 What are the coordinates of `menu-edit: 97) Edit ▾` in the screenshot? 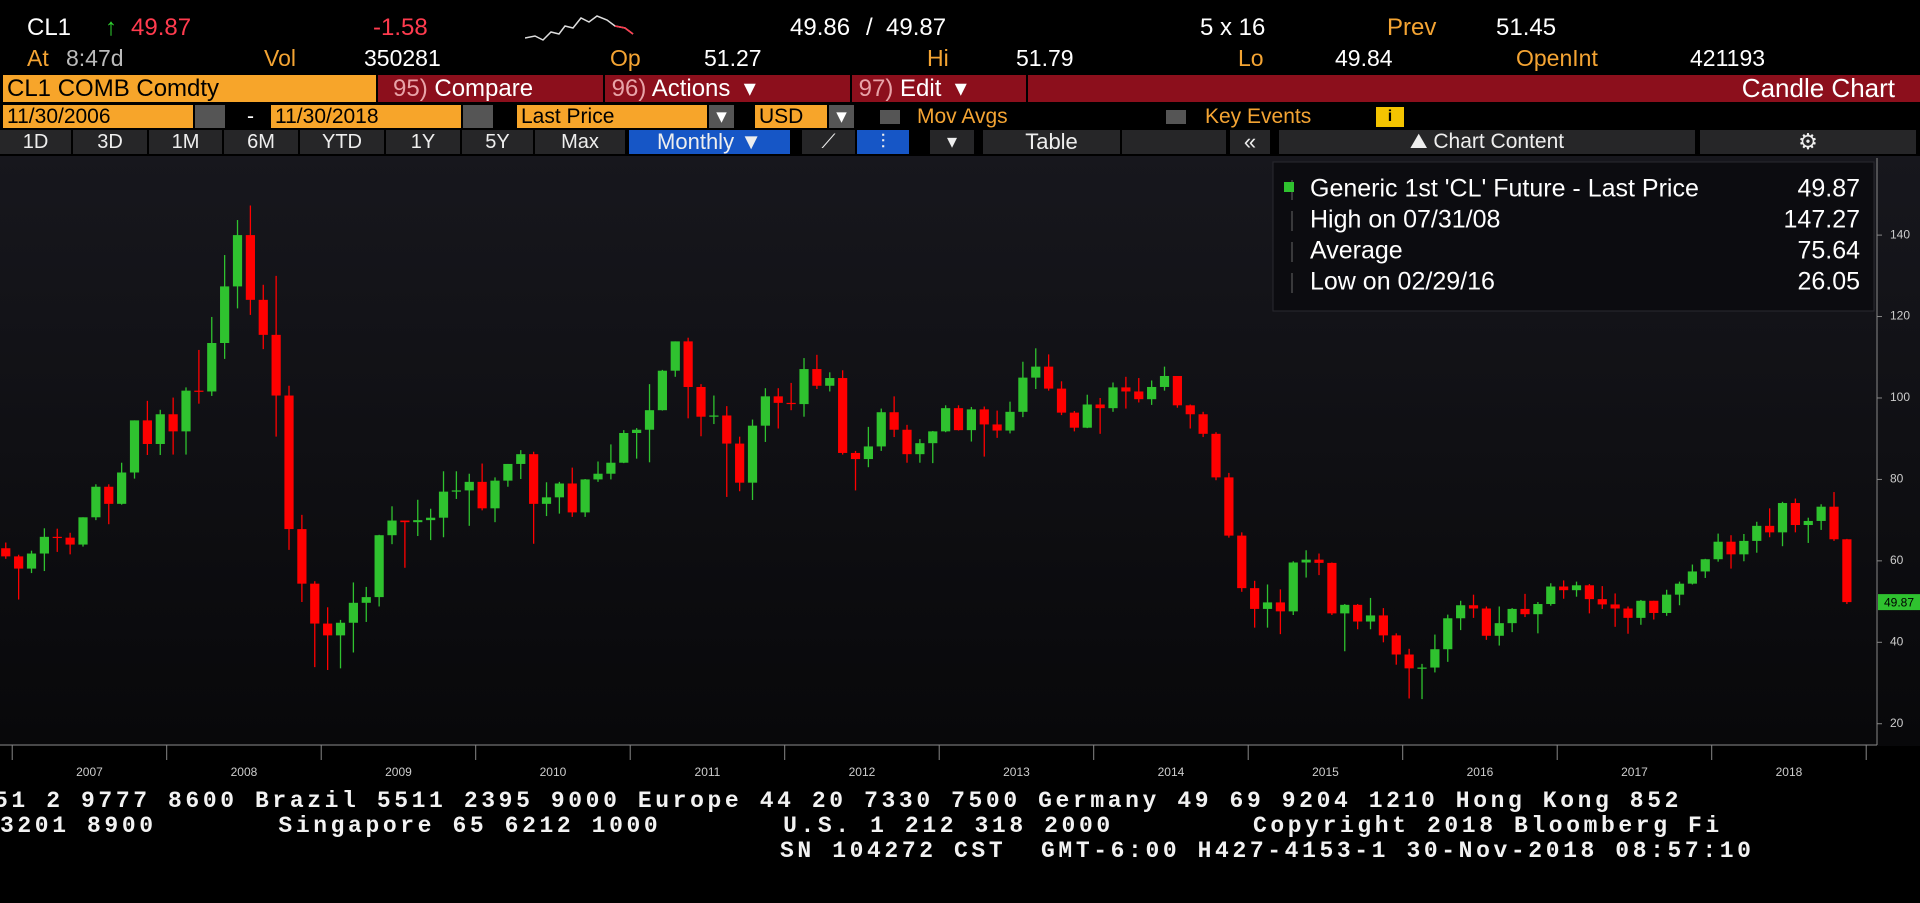 It's located at (939, 88).